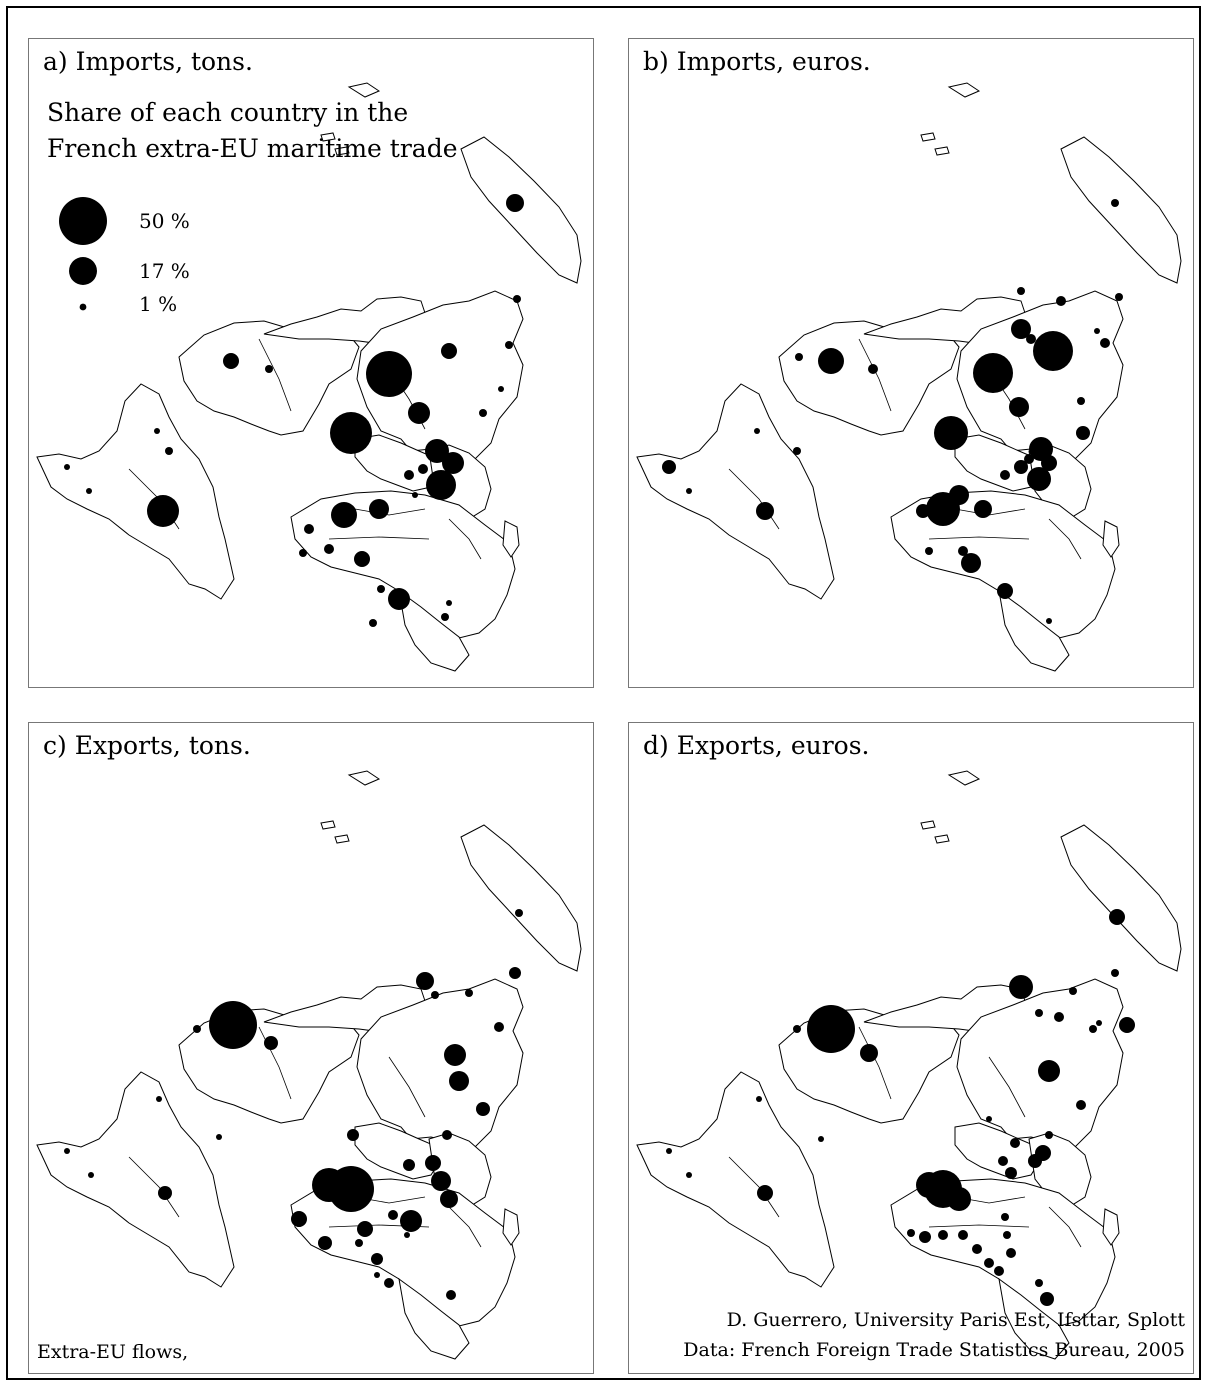 Image resolution: width=1208 pixels, height=1387 pixels. I want to click on extra-eu-note: Extra-EU flows,, so click(113, 1352).